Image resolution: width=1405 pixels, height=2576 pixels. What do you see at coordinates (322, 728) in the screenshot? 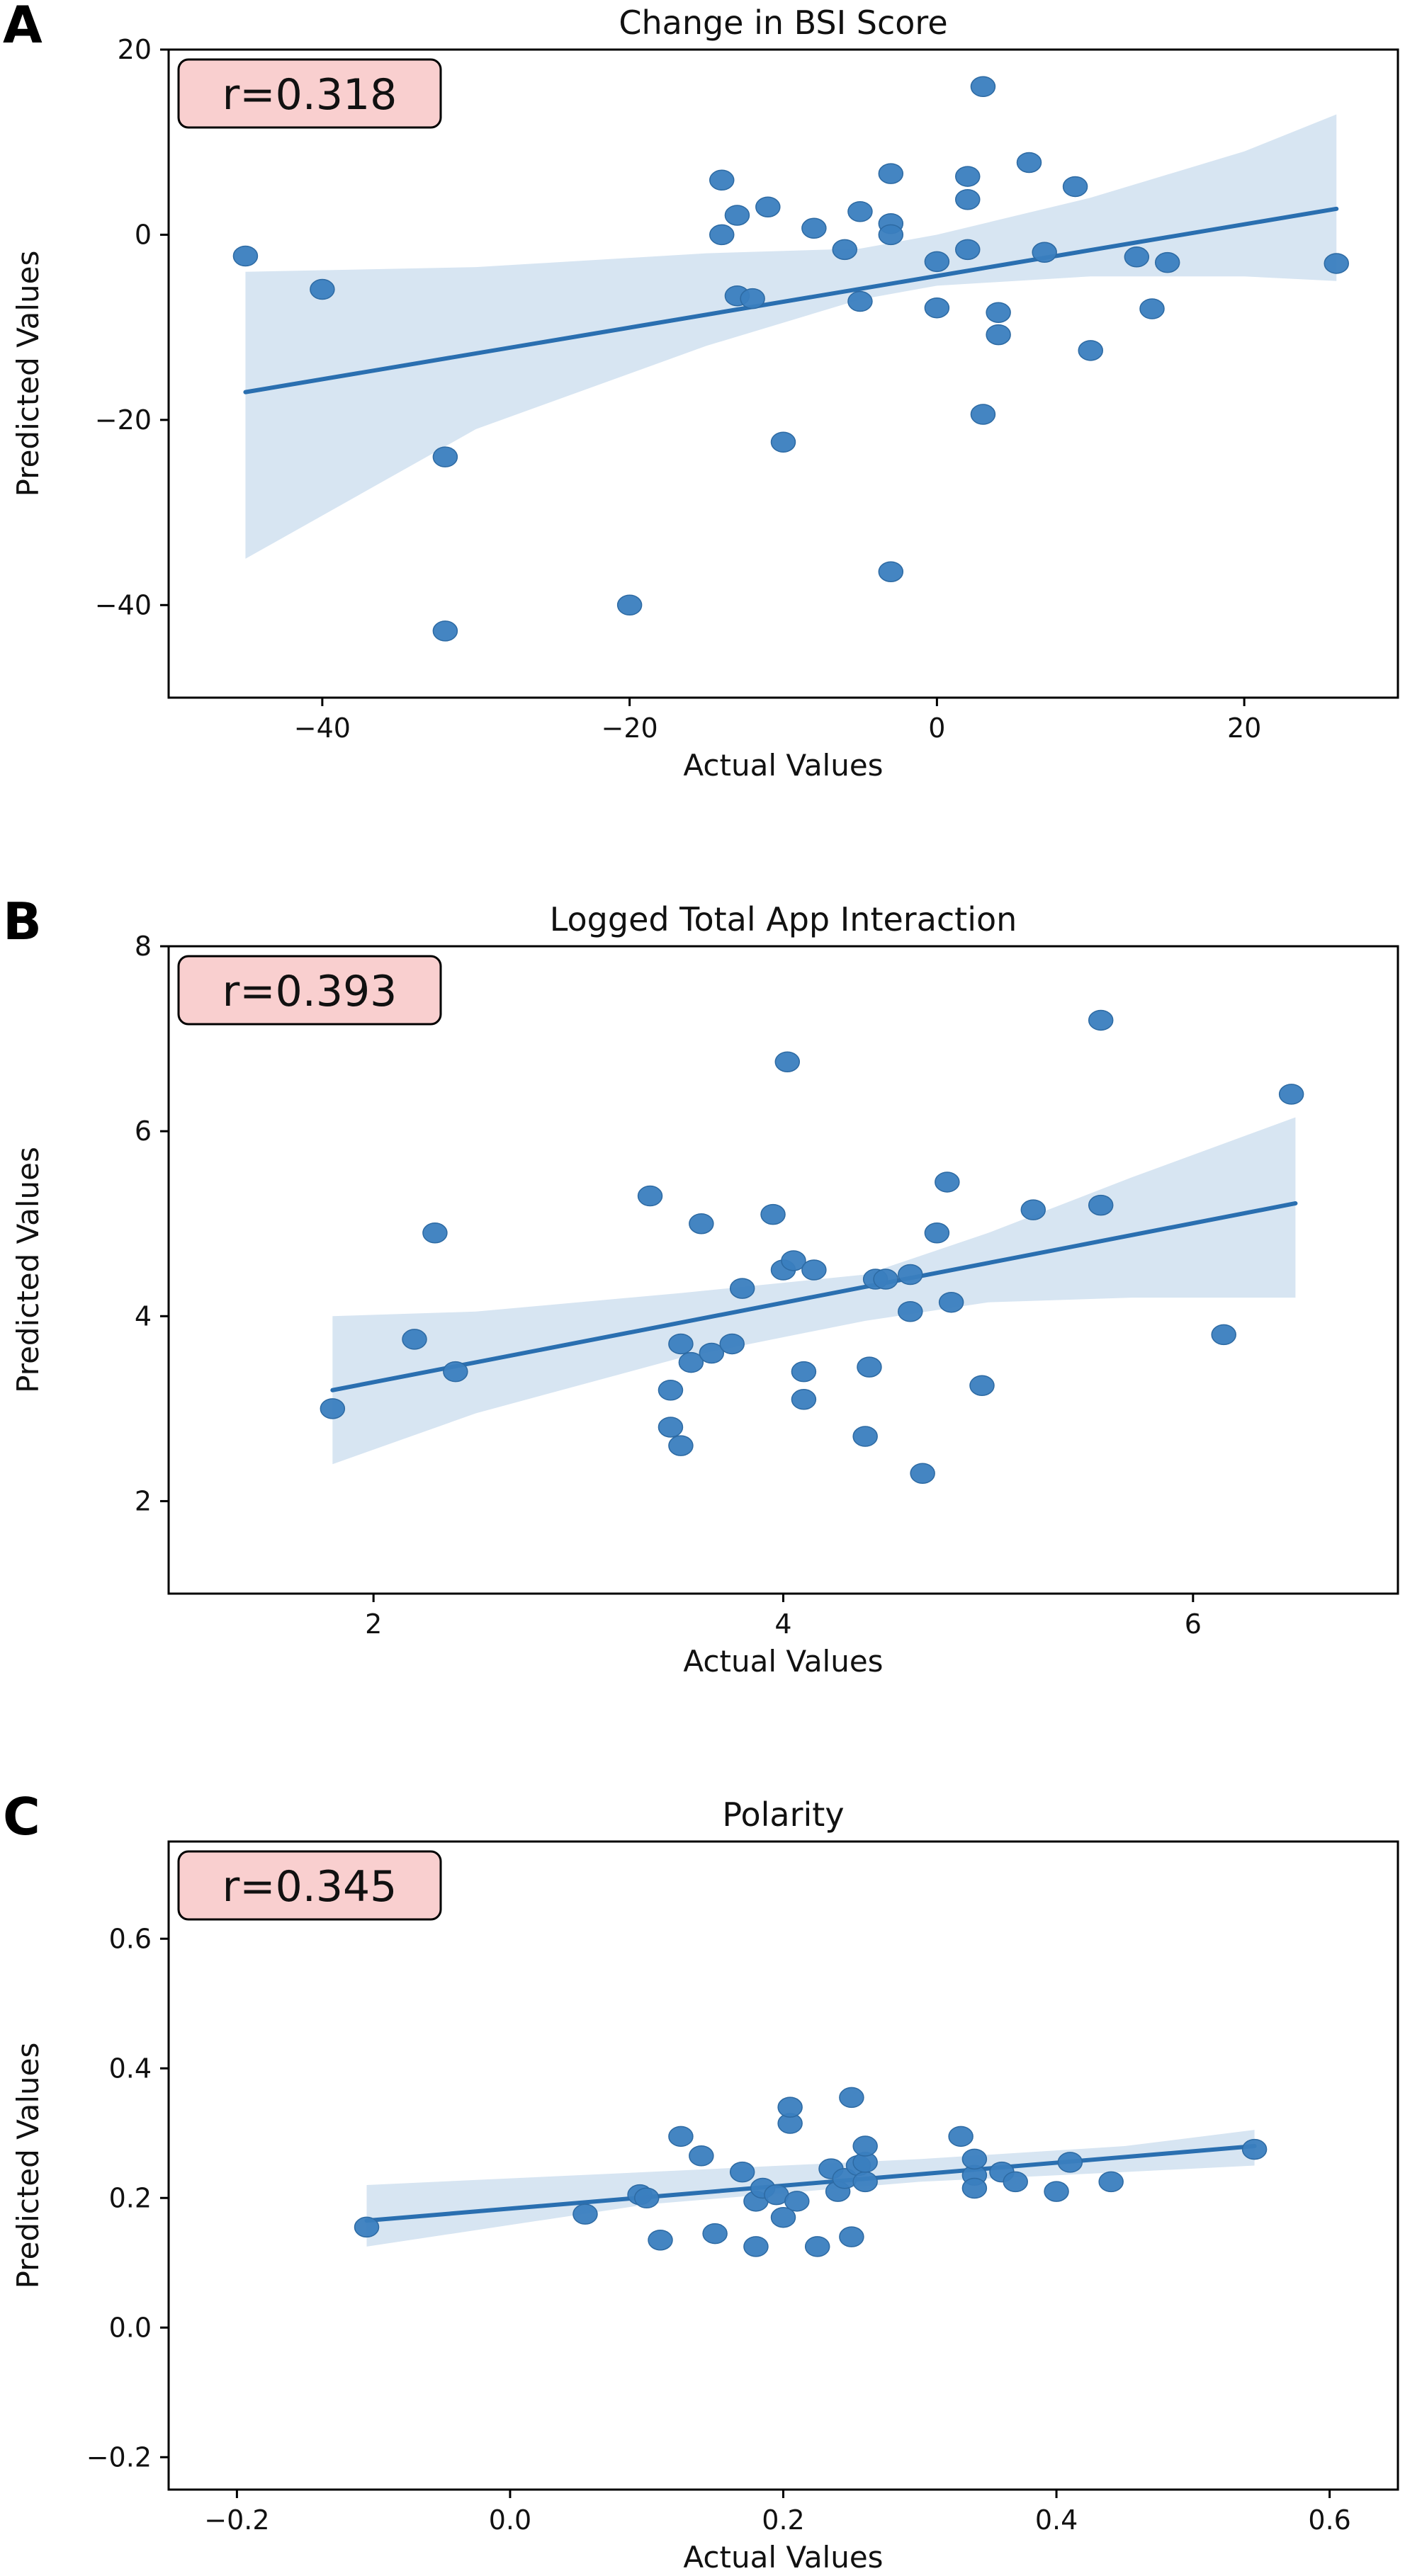
I see `x-tick-label: −40` at bounding box center [322, 728].